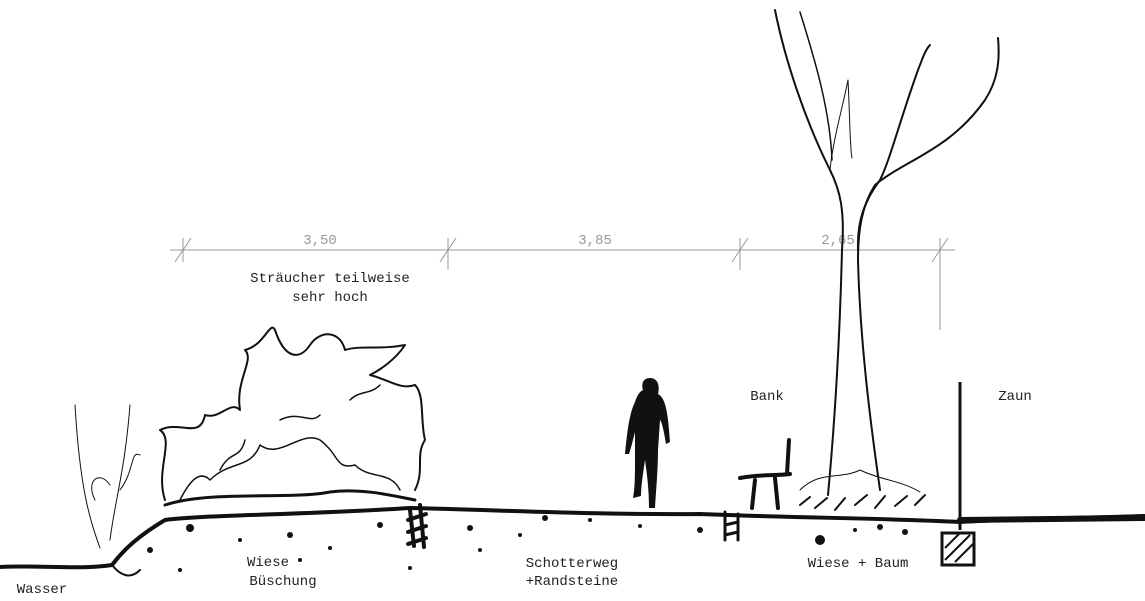  I want to click on ground, so click(572, 540).